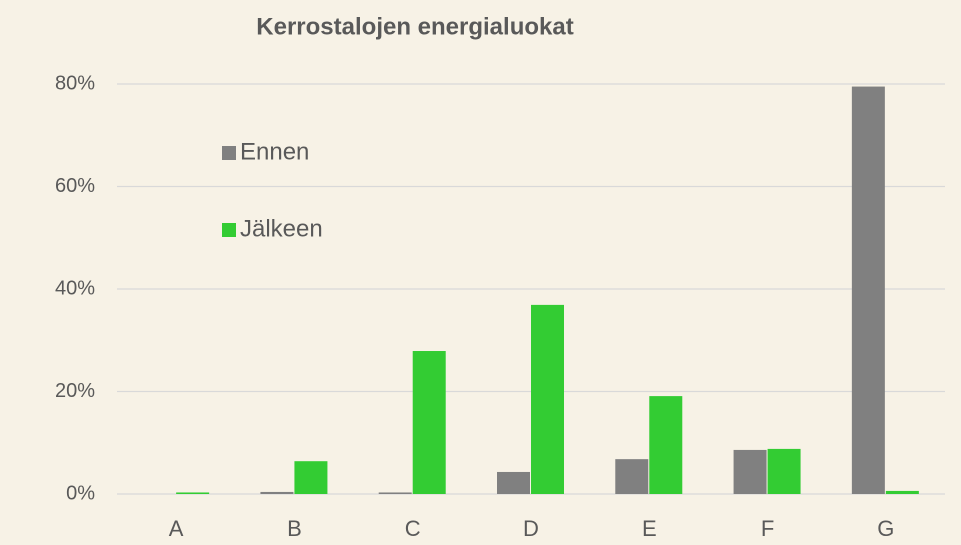 The height and width of the screenshot is (545, 961). Describe the element at coordinates (75, 288) in the screenshot. I see `y-tick-label: 40%` at that location.